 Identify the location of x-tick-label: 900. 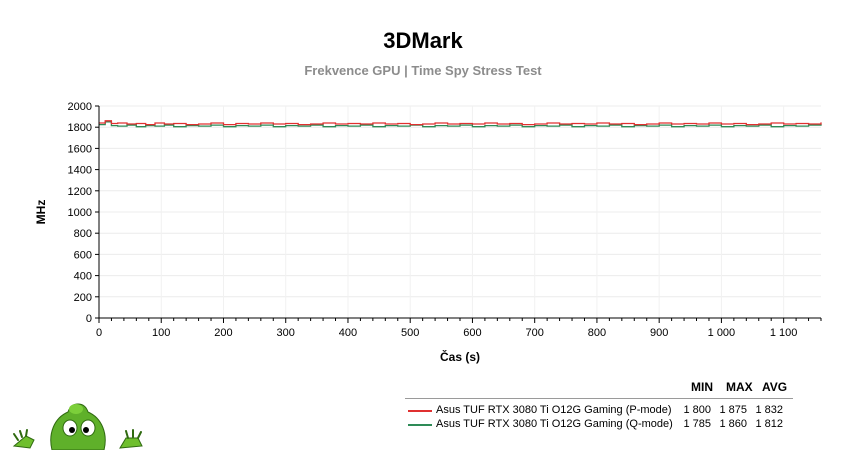
(659, 333).